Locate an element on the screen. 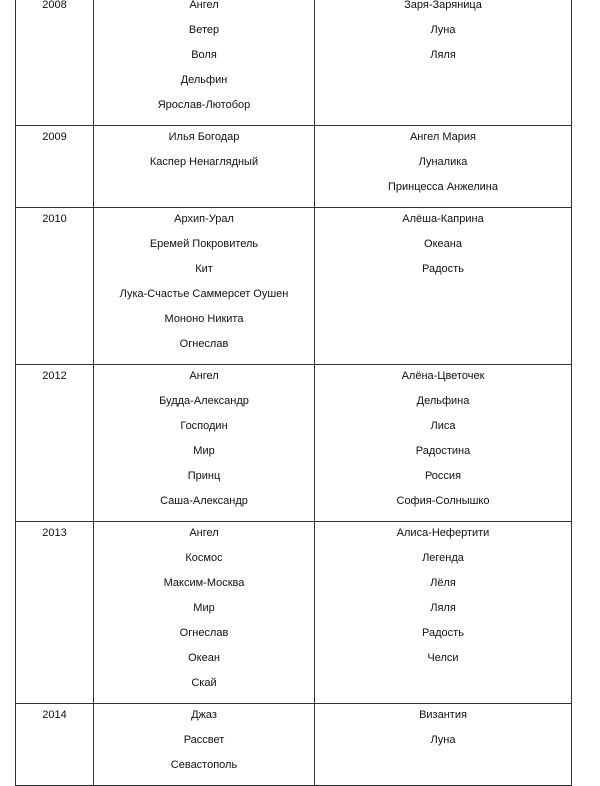  name-item: Заря-Заряница is located at coordinates (443, 5).